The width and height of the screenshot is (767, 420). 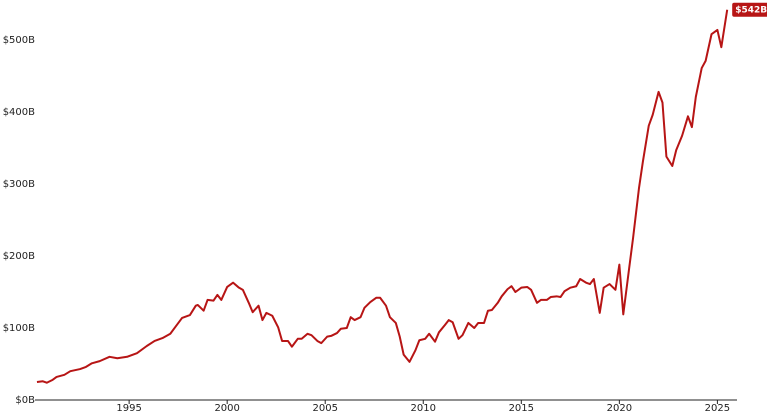 I want to click on y-tick-label: $300B, so click(x=19, y=184).